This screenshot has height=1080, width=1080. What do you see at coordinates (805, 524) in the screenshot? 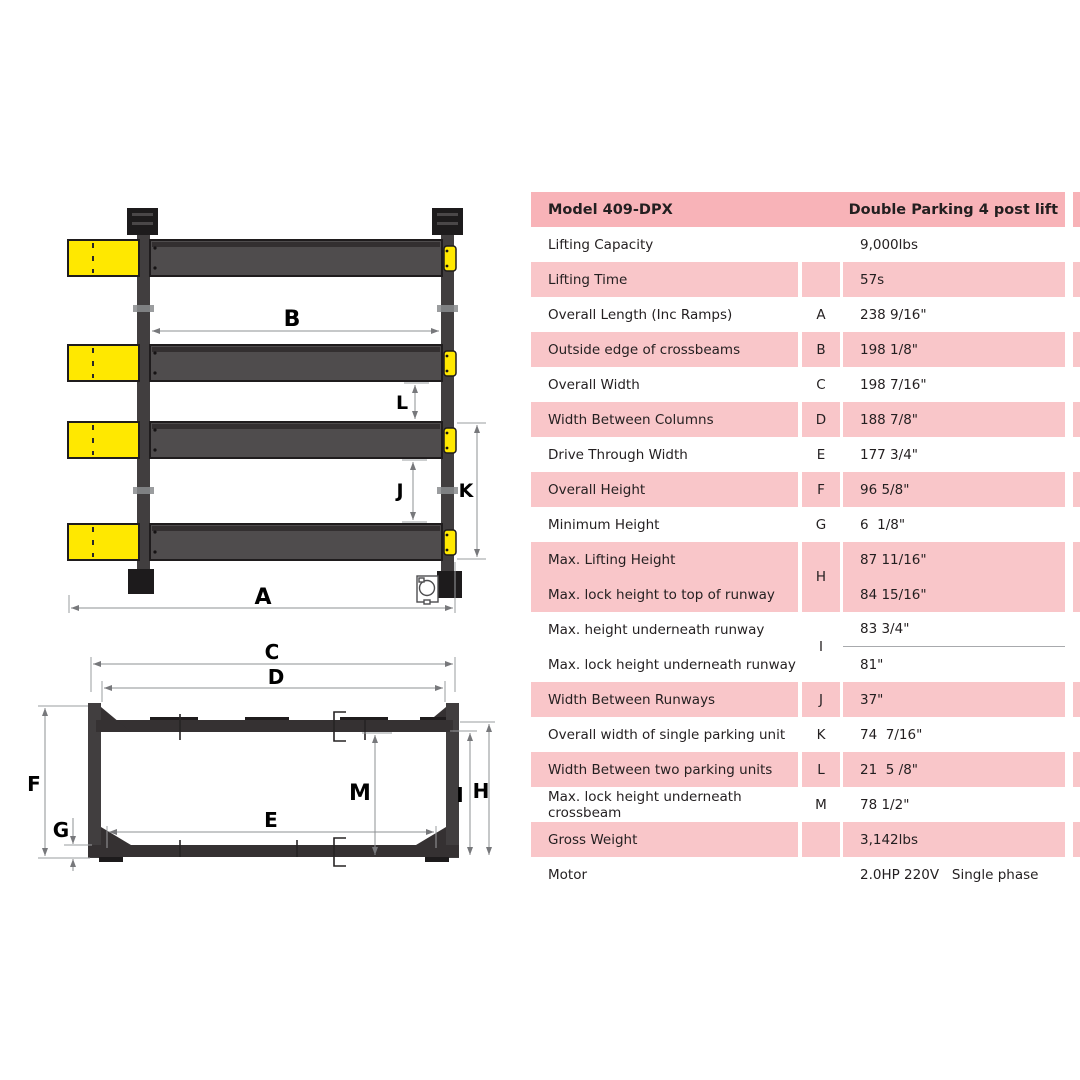
I see `table-row: Minimum Height G 6 1/8"` at bounding box center [805, 524].